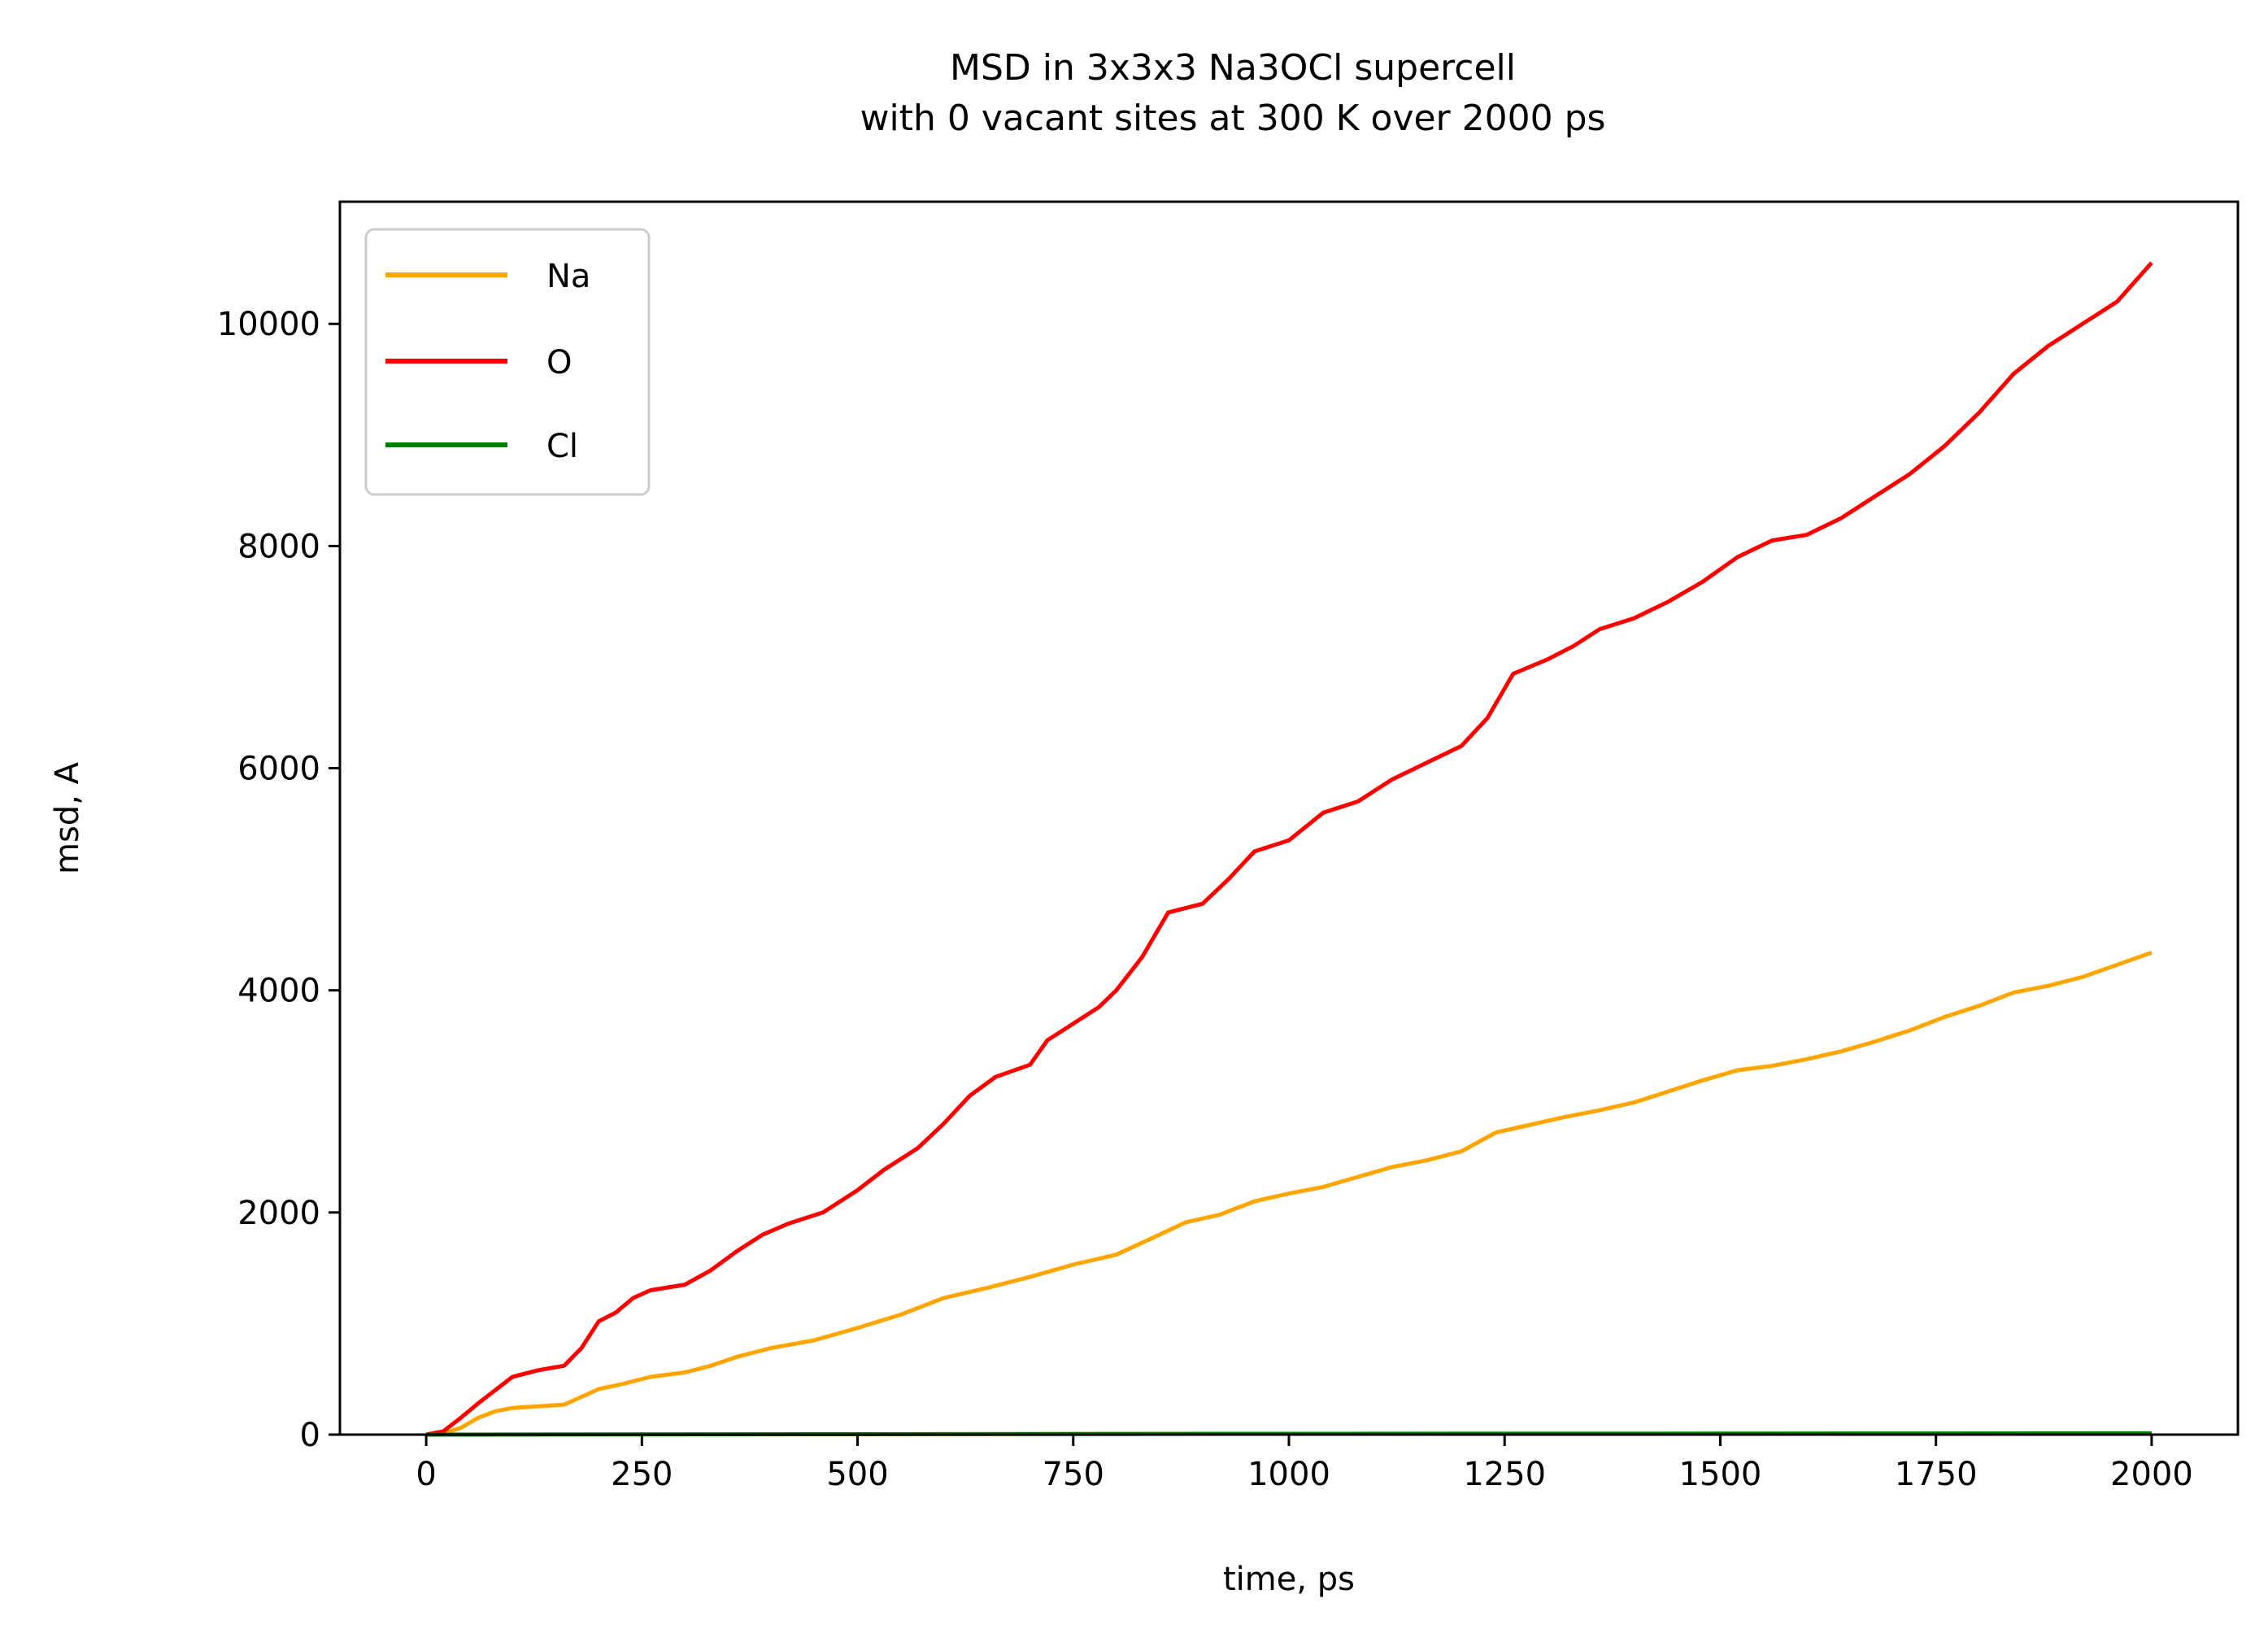  What do you see at coordinates (268, 324) in the screenshot?
I see `y-tick-label: 10000` at bounding box center [268, 324].